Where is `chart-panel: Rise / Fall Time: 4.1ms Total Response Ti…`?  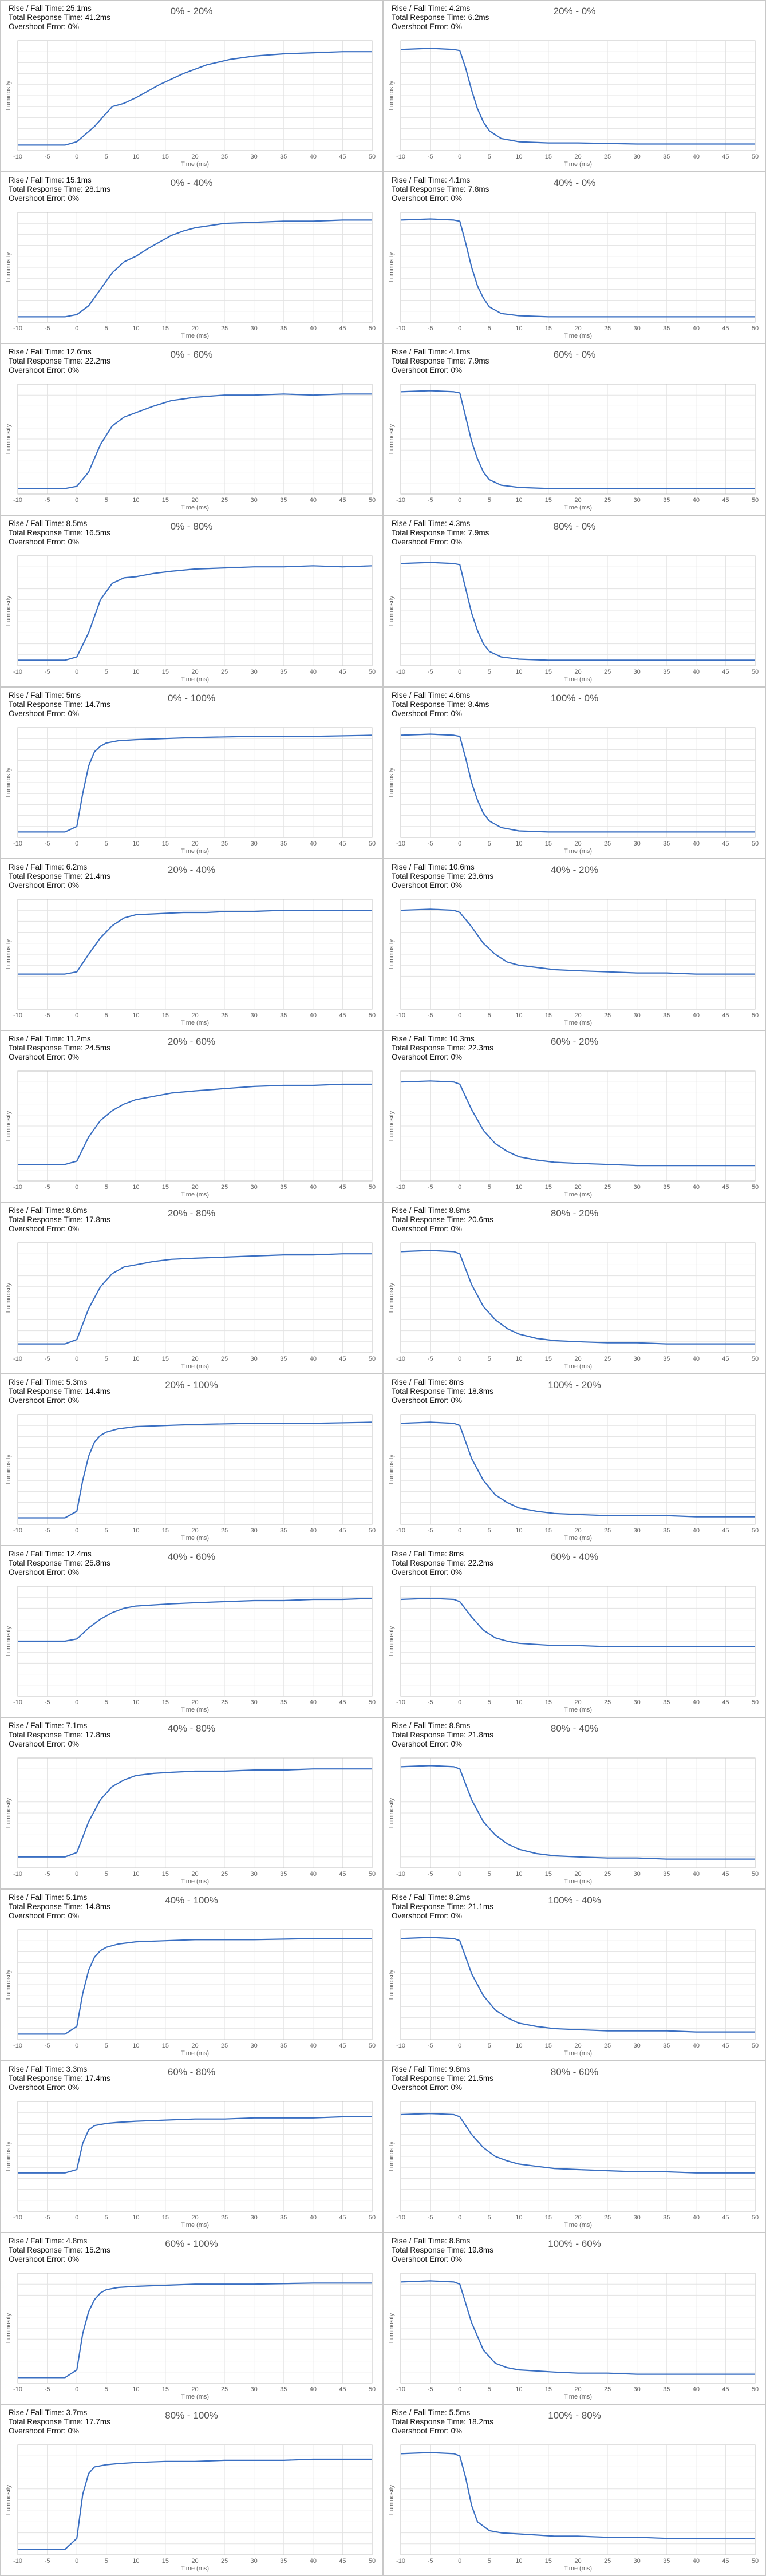
chart-panel: Rise / Fall Time: 4.1ms Total Response Ti… is located at coordinates (574, 429).